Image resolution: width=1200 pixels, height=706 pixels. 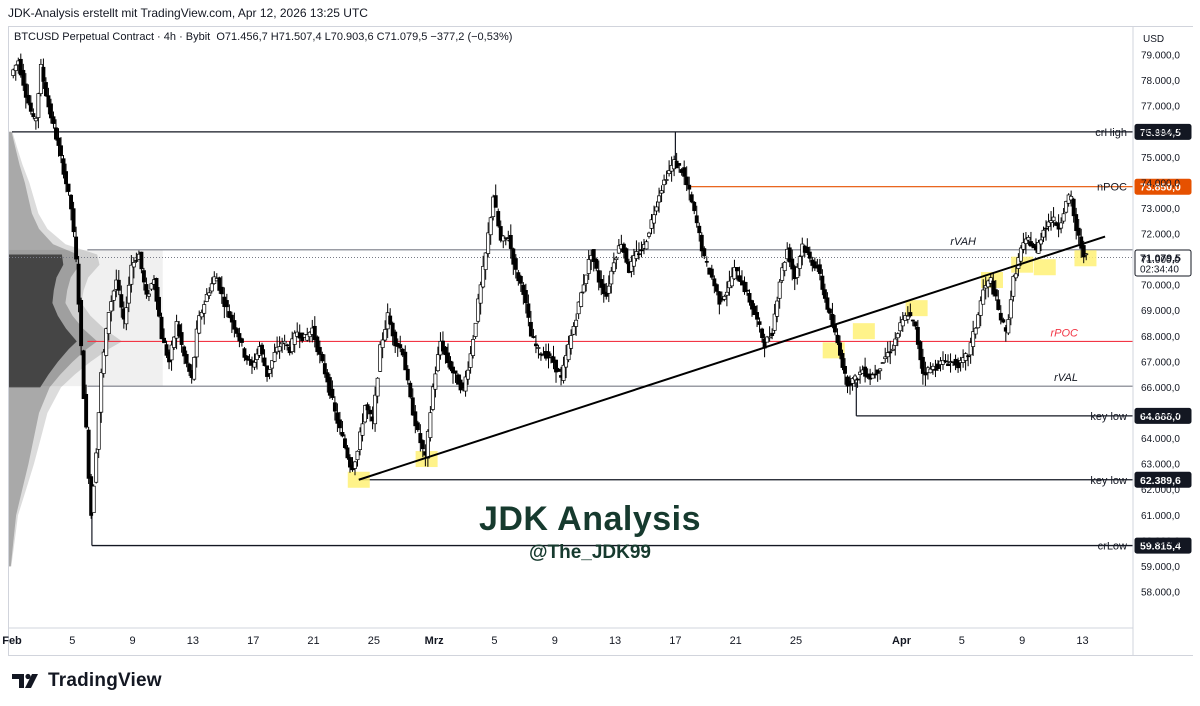 What do you see at coordinates (1163, 545) in the screenshot?
I see `price-tag-crLow` at bounding box center [1163, 545].